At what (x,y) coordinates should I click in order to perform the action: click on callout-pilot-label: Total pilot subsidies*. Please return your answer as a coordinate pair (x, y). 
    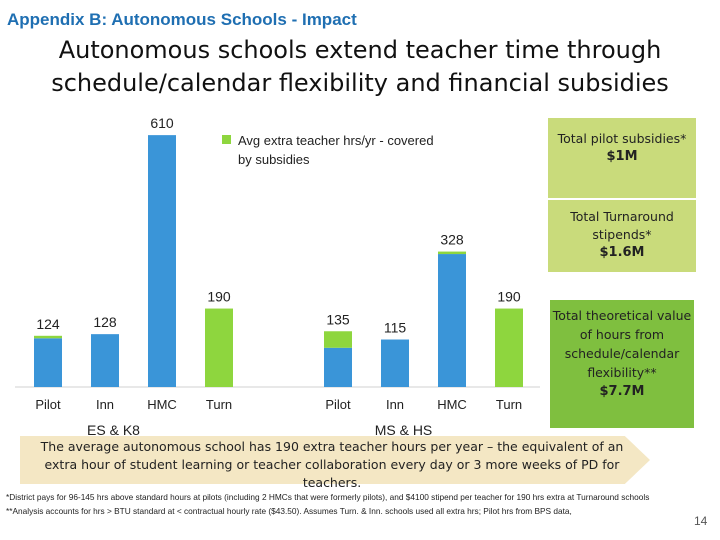
    Looking at the image, I should click on (622, 138).